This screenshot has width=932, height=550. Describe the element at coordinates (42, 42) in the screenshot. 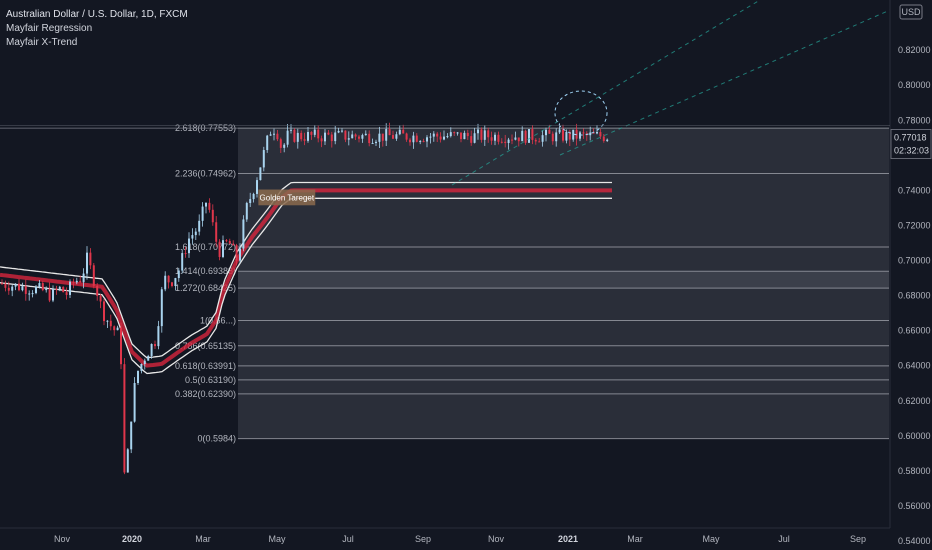

I see `indicator-xtrend: Mayfair X-Trend` at that location.